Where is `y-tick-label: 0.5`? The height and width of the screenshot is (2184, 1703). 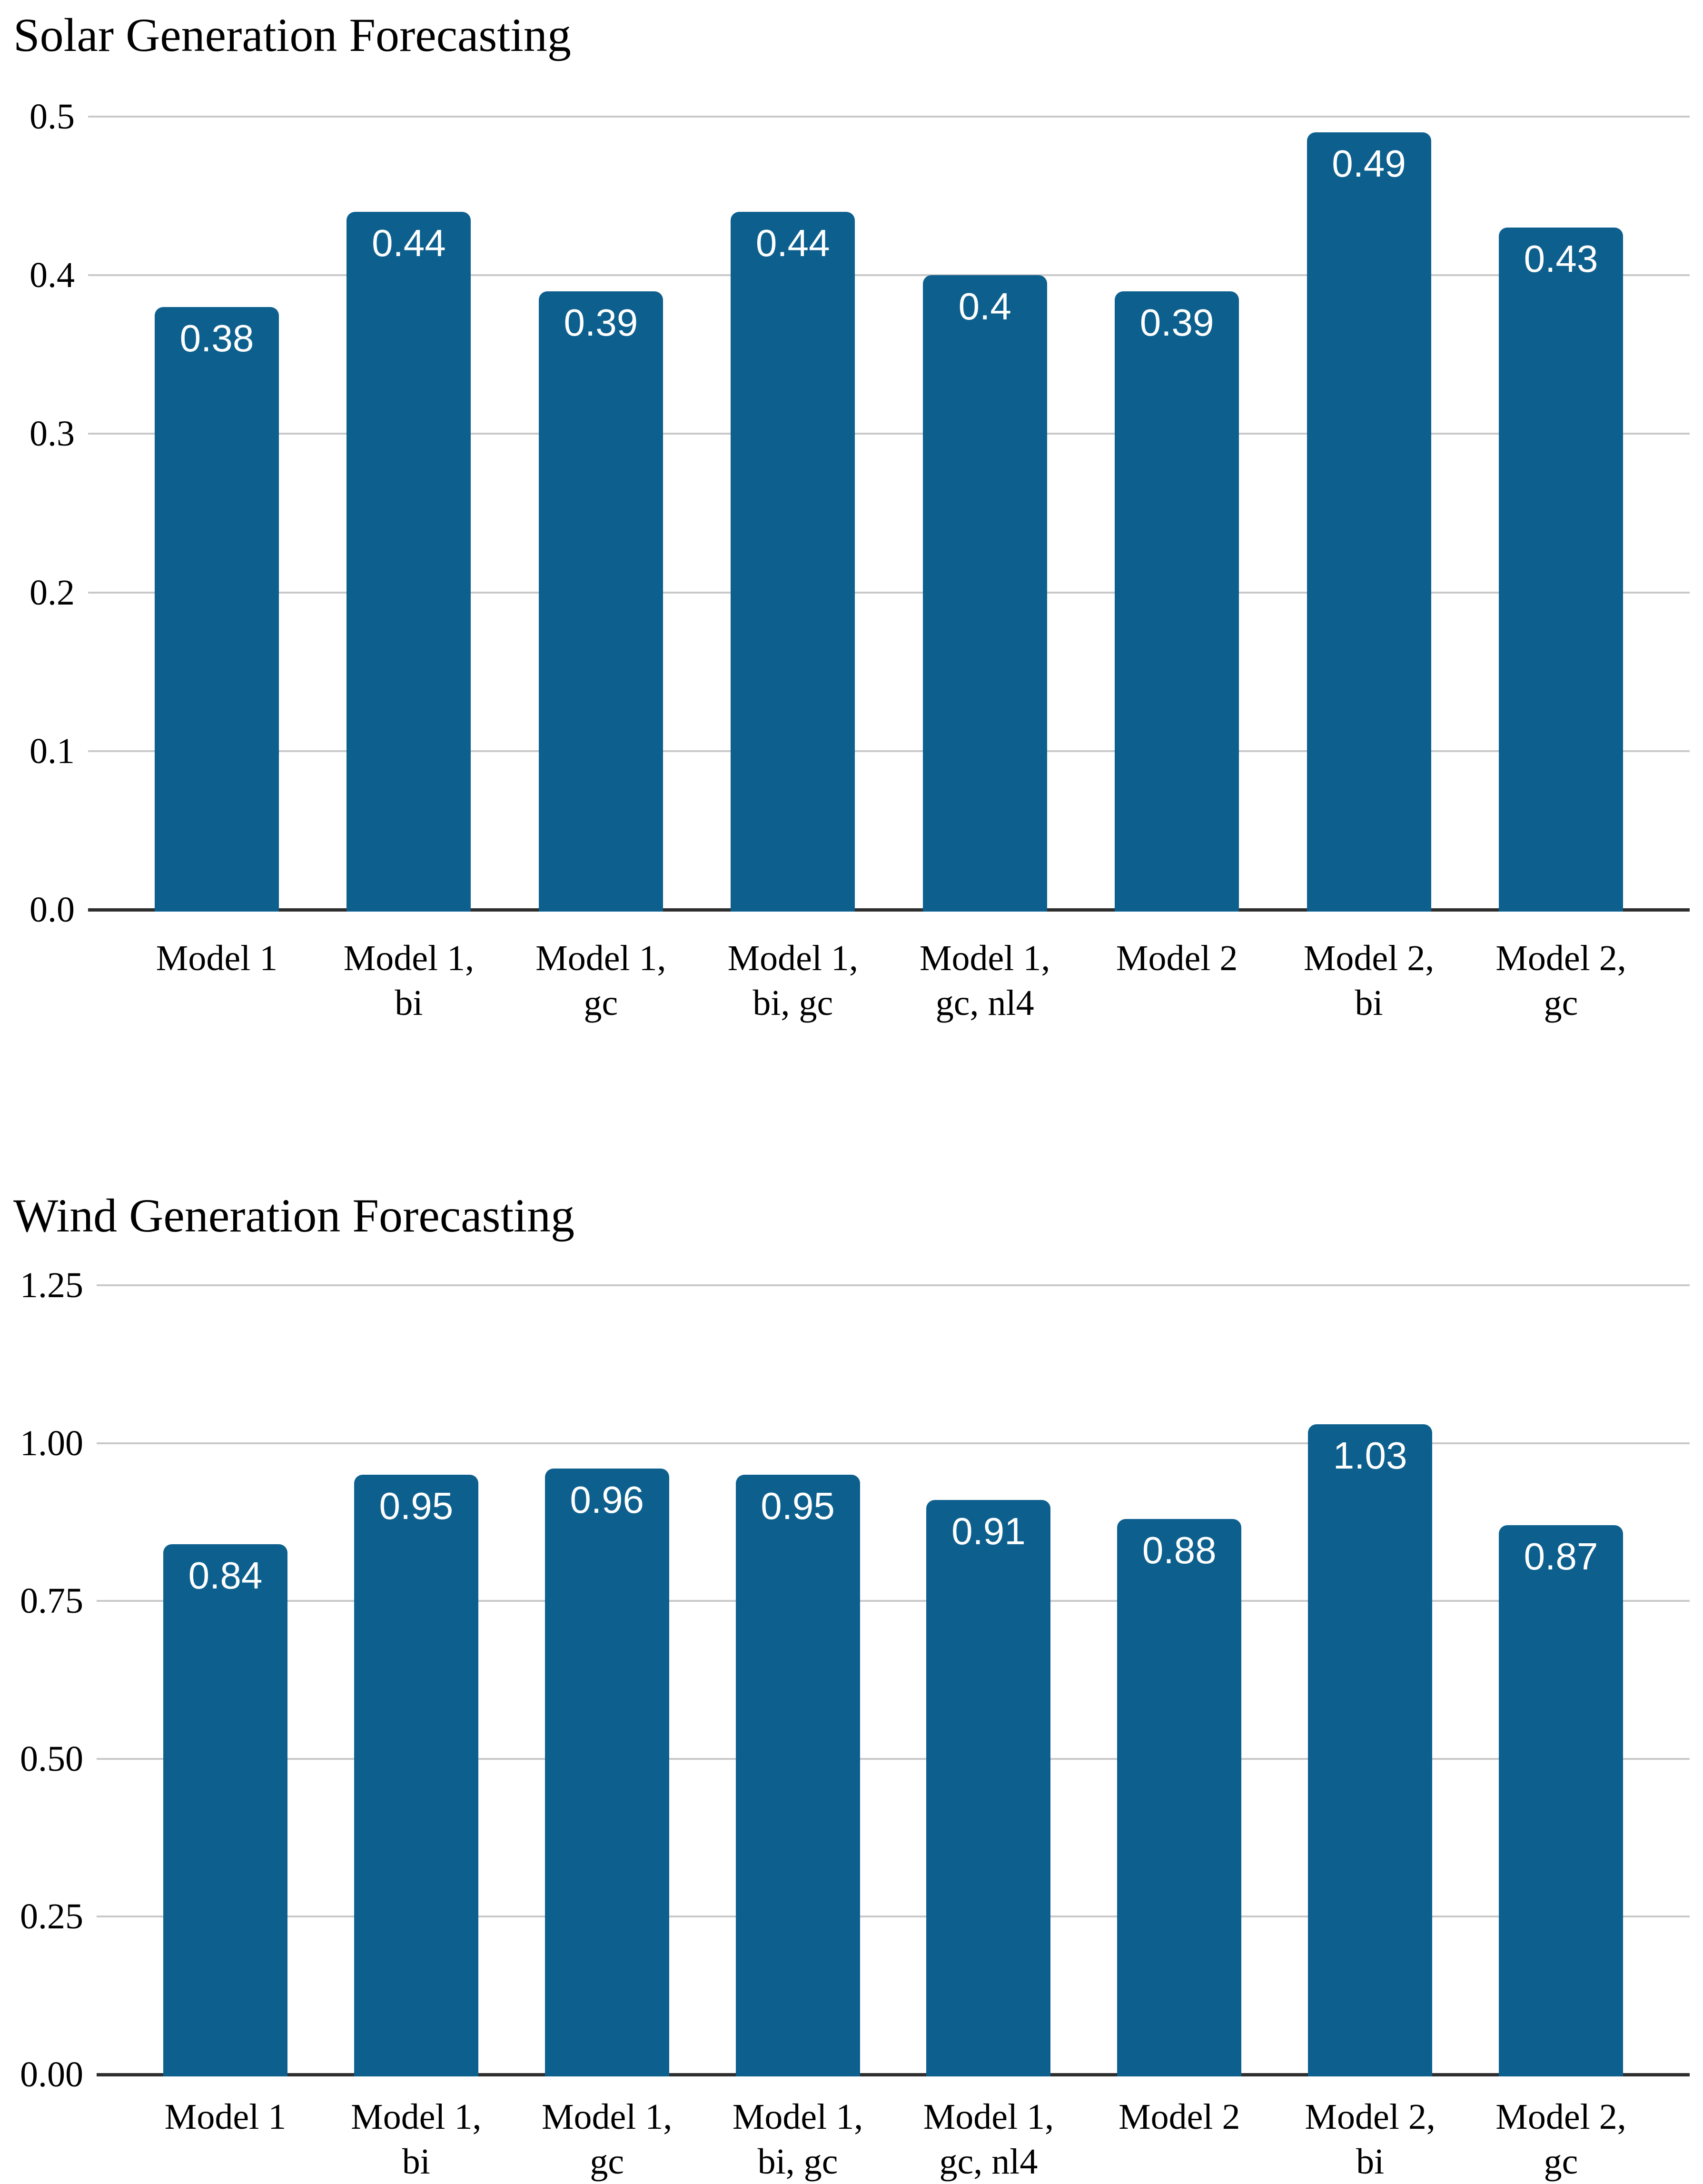 y-tick-label: 0.5 is located at coordinates (52, 117).